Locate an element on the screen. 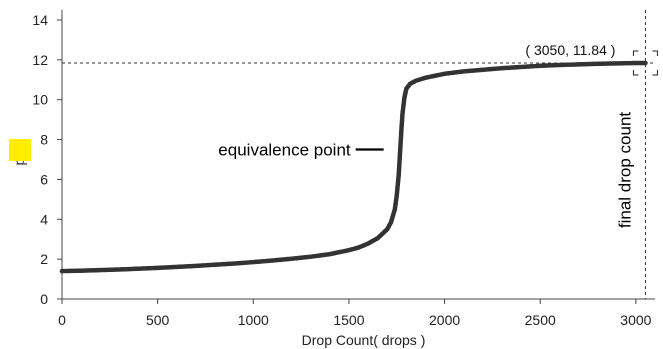  crosshair-icon is located at coordinates (645, 63).